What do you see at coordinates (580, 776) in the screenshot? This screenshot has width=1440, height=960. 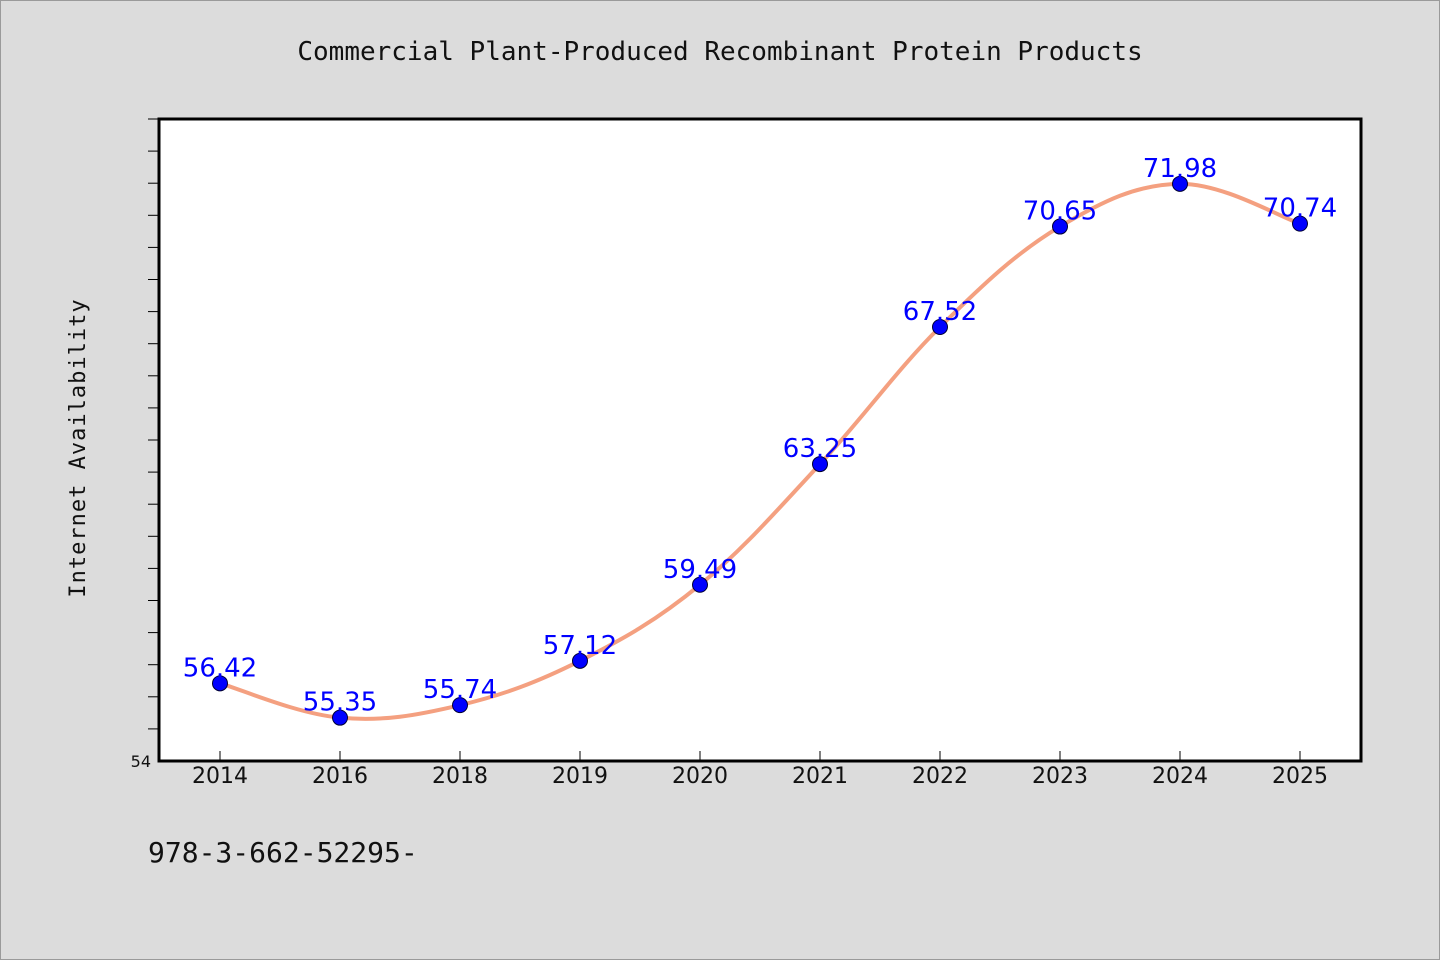 I see `x-tick-label: 2019` at bounding box center [580, 776].